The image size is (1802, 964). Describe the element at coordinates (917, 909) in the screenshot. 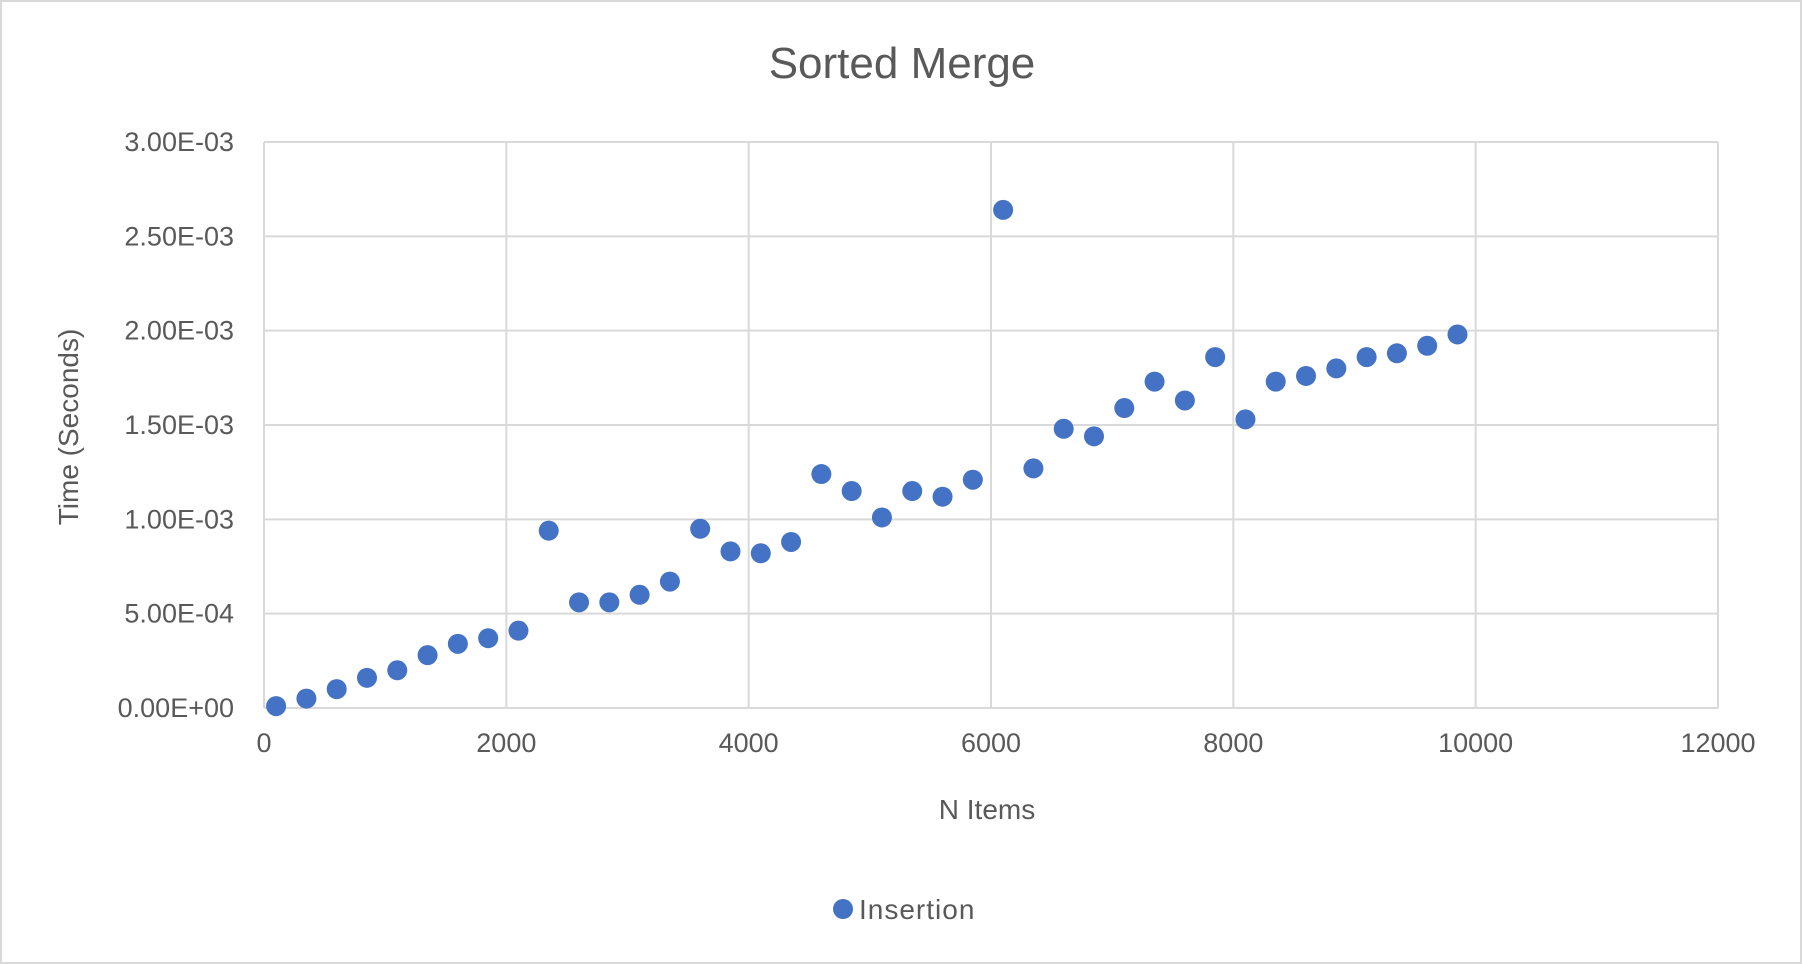

I see `legend-label-insertion: Insertion` at that location.